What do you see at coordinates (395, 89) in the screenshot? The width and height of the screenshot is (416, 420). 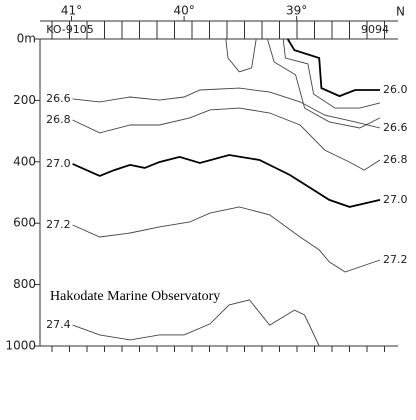 I see `contour-label: 26.0` at bounding box center [395, 89].